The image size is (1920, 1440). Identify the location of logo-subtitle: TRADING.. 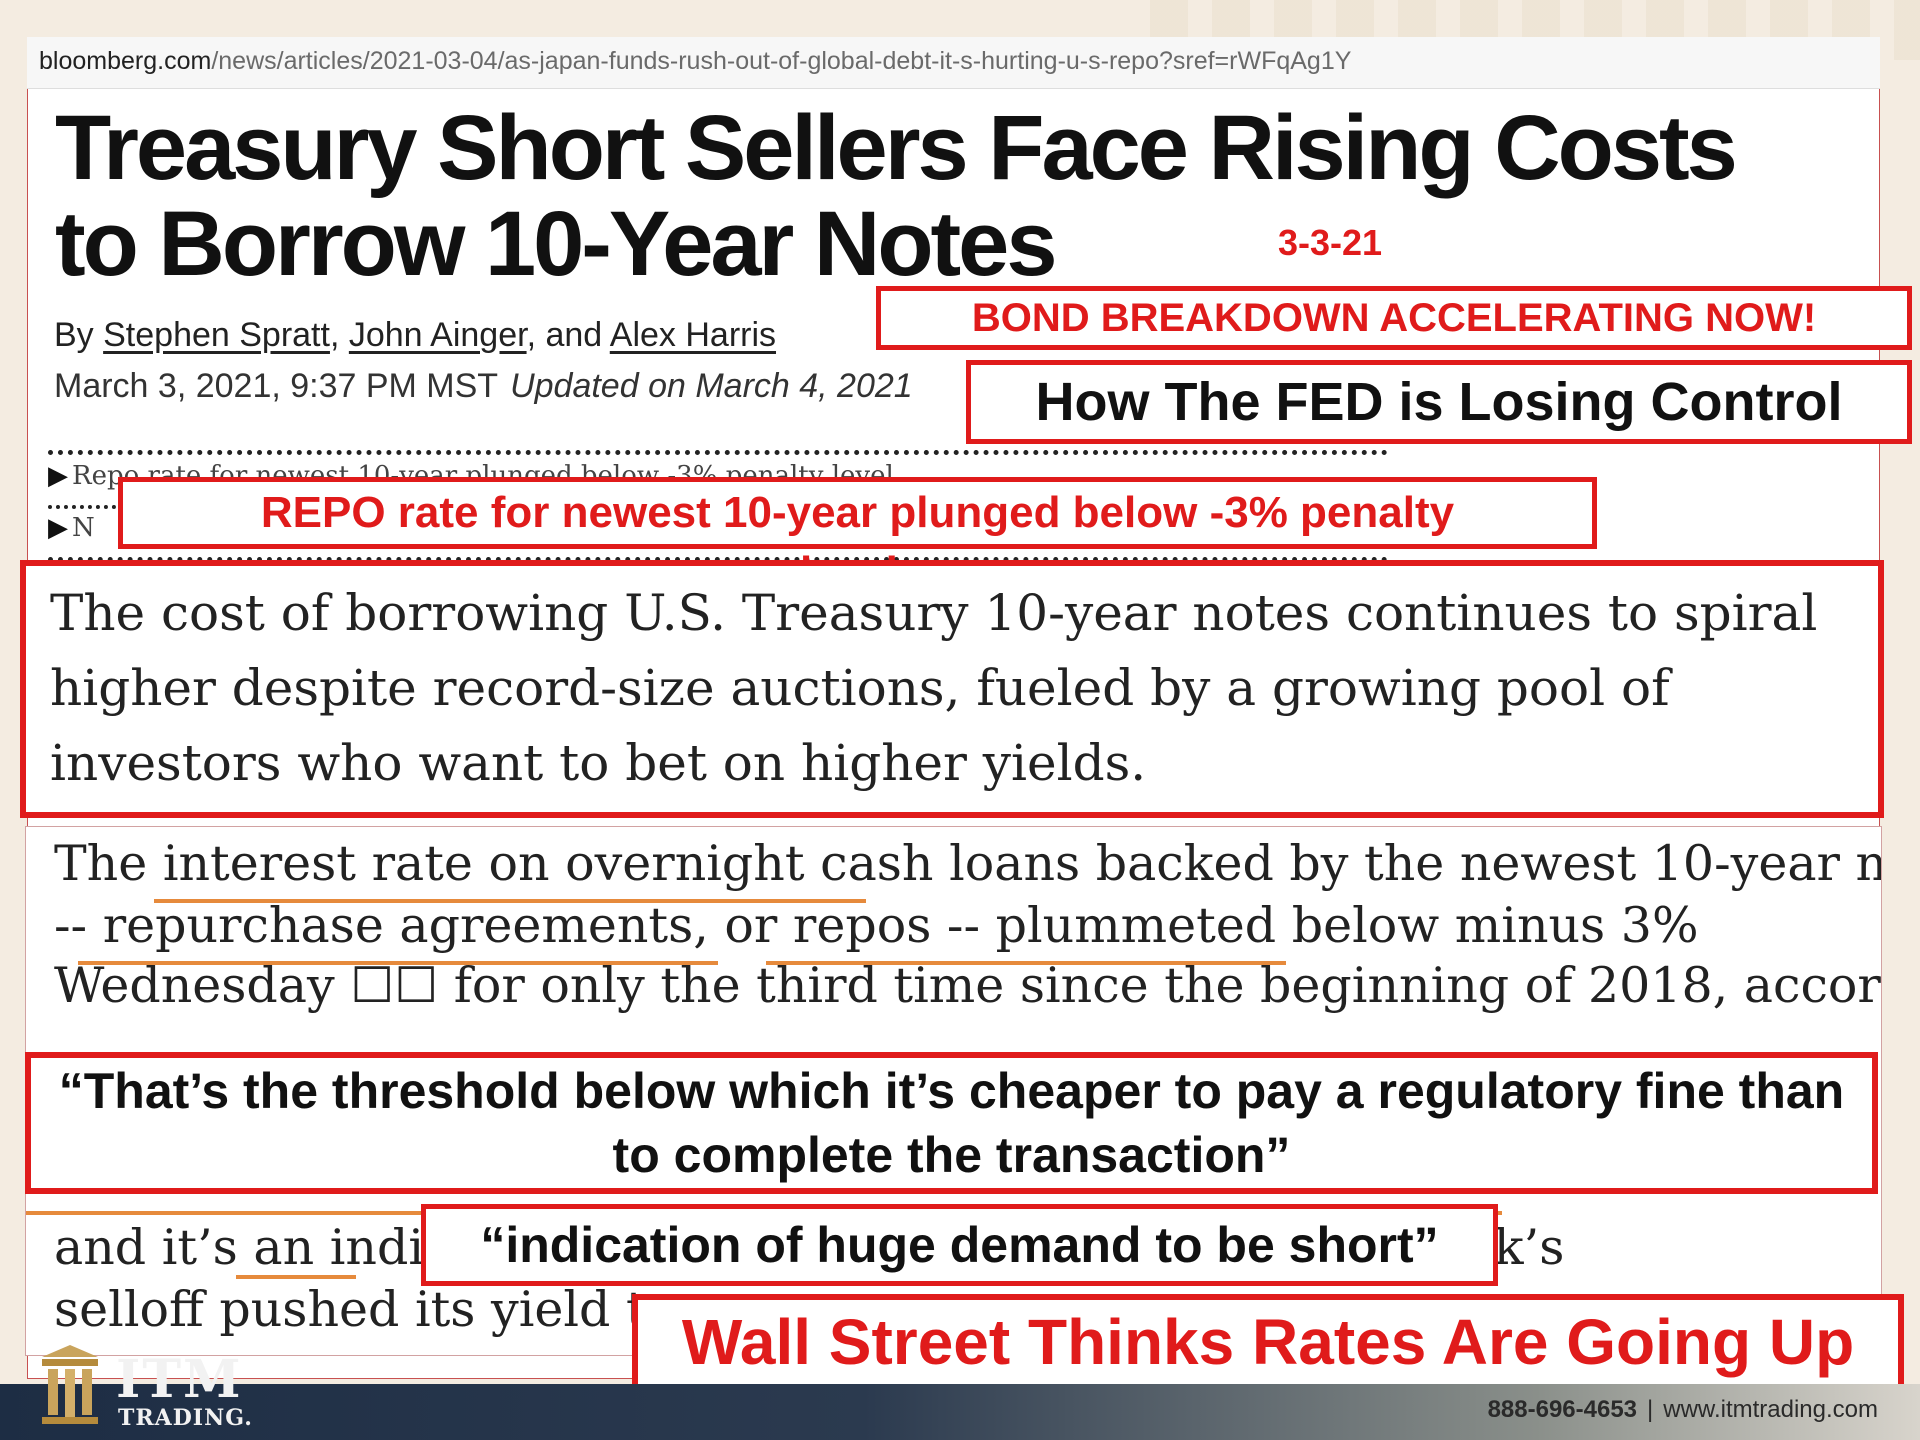
(185, 1418).